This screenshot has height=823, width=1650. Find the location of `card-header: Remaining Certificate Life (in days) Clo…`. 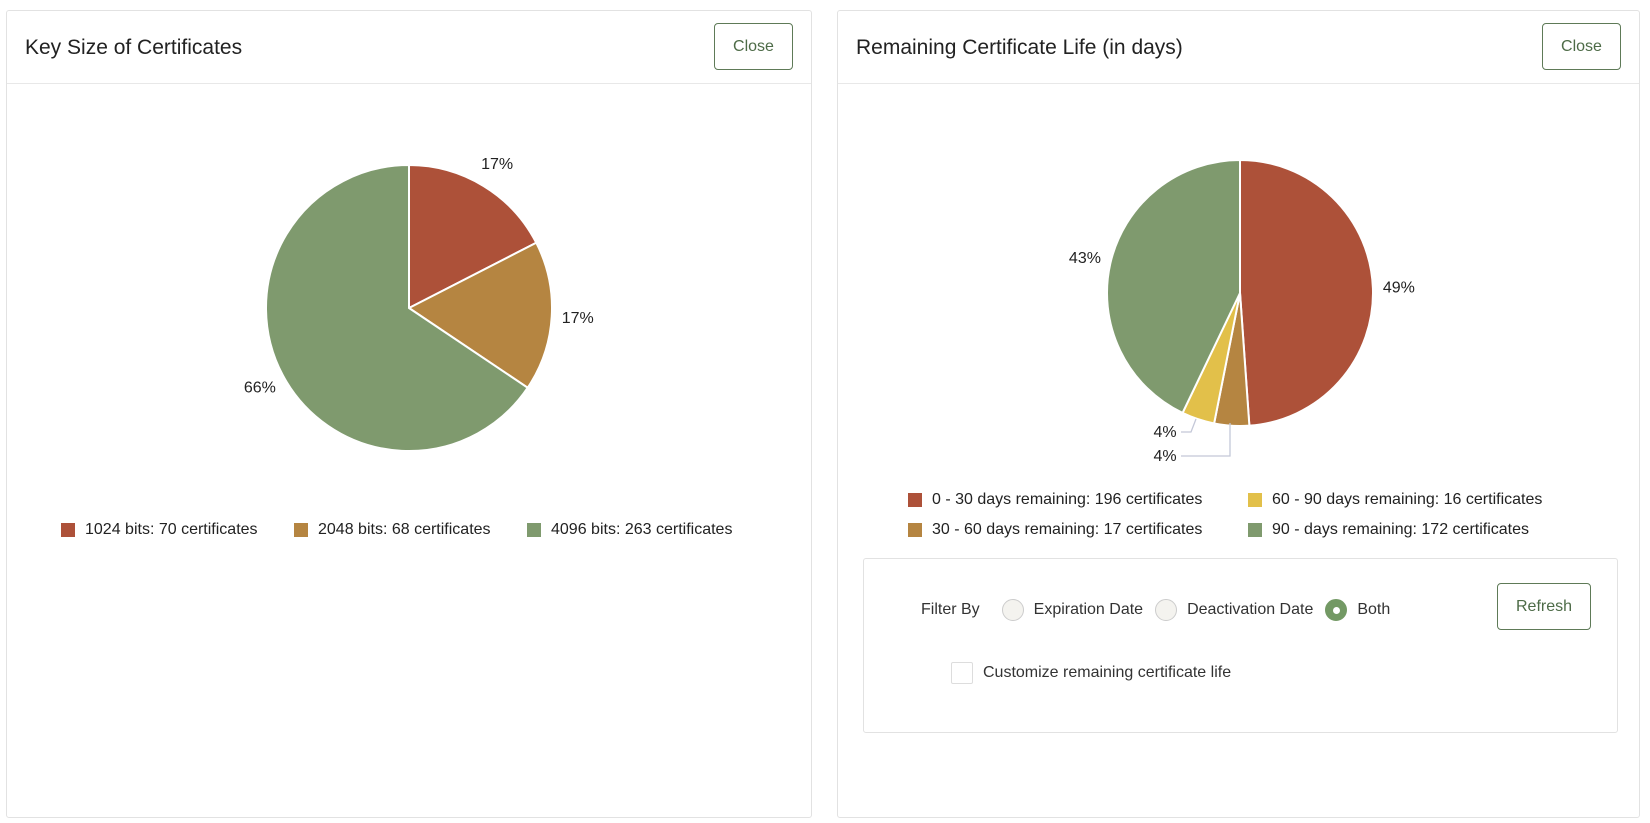

card-header: Remaining Certificate Life (in days) Clo… is located at coordinates (1238, 47).